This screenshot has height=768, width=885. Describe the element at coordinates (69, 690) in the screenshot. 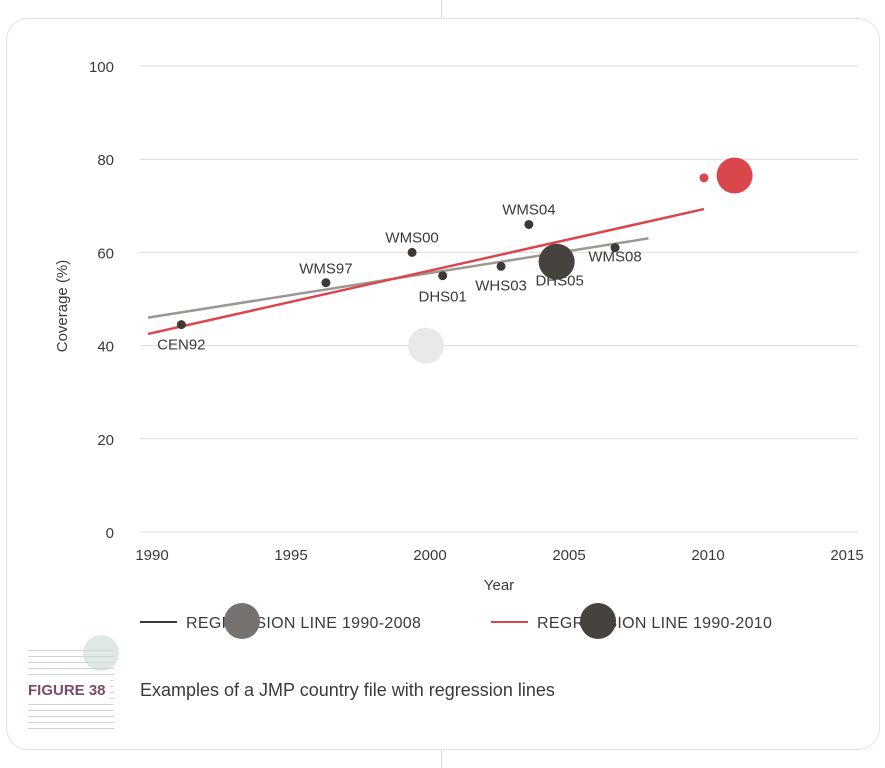

I see `figure-number: FIGURE 38` at that location.